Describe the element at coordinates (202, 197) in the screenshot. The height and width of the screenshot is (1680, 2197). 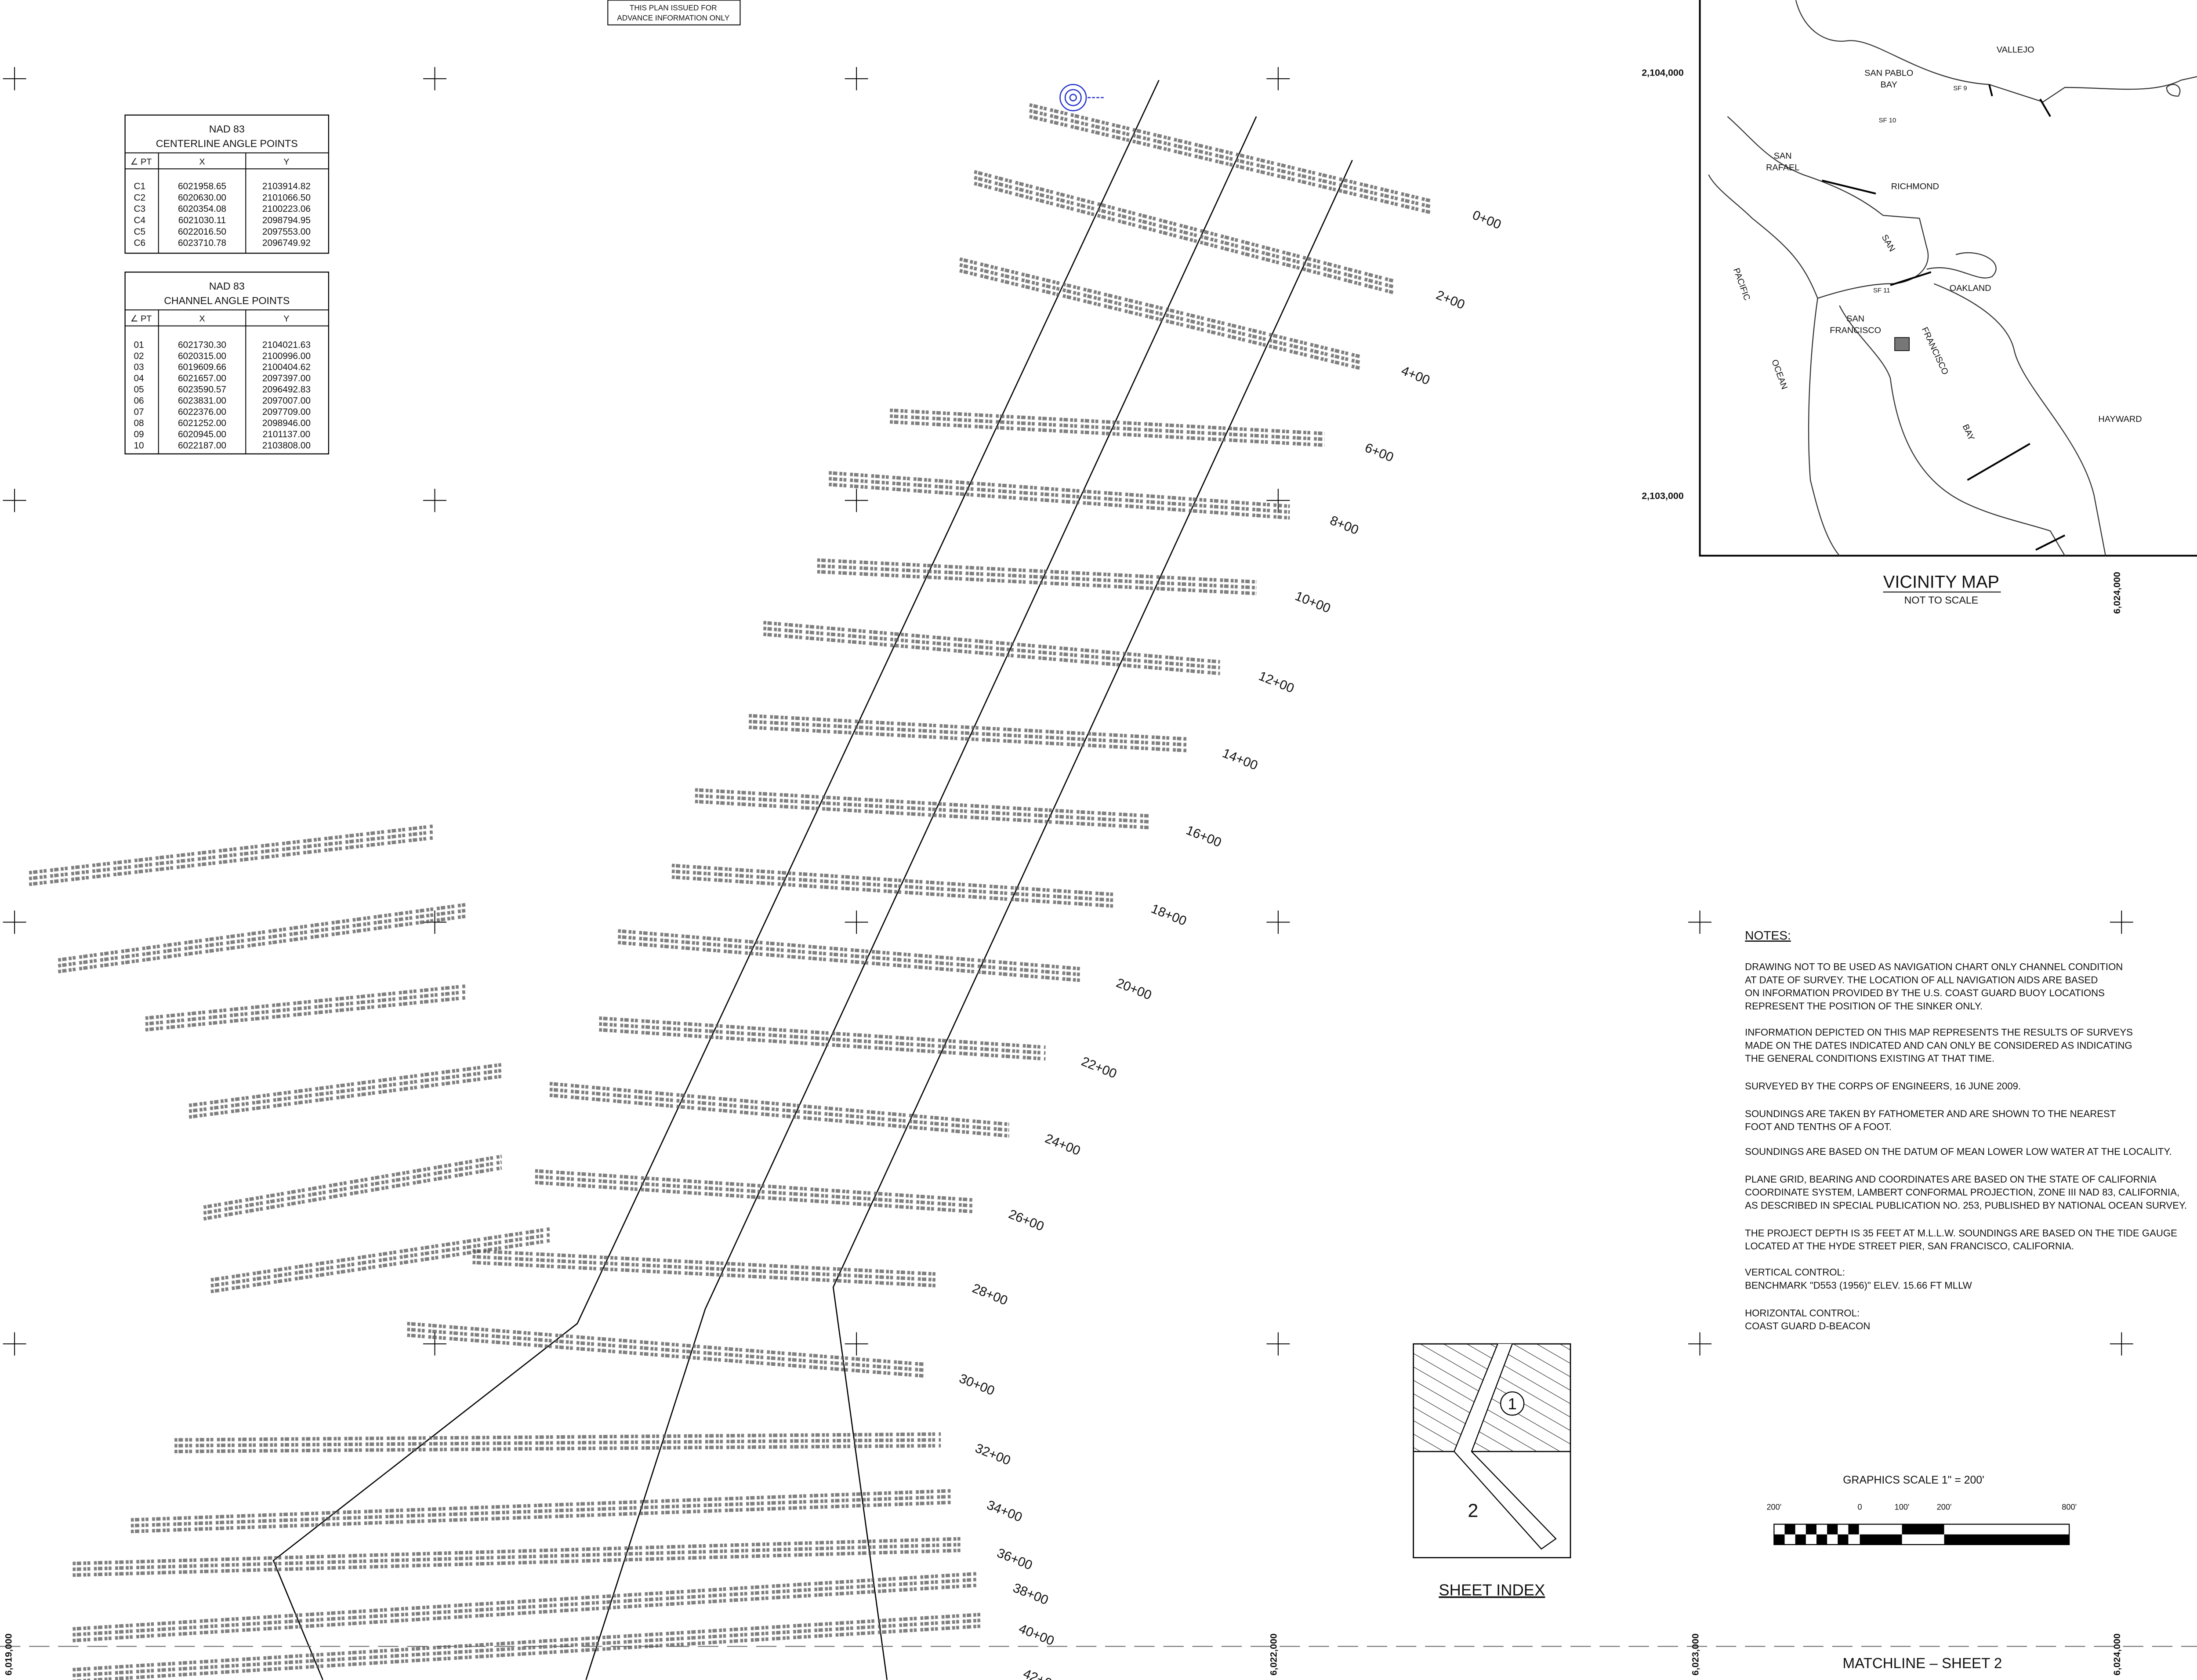
I see `table-cell: 6020630.00` at that location.